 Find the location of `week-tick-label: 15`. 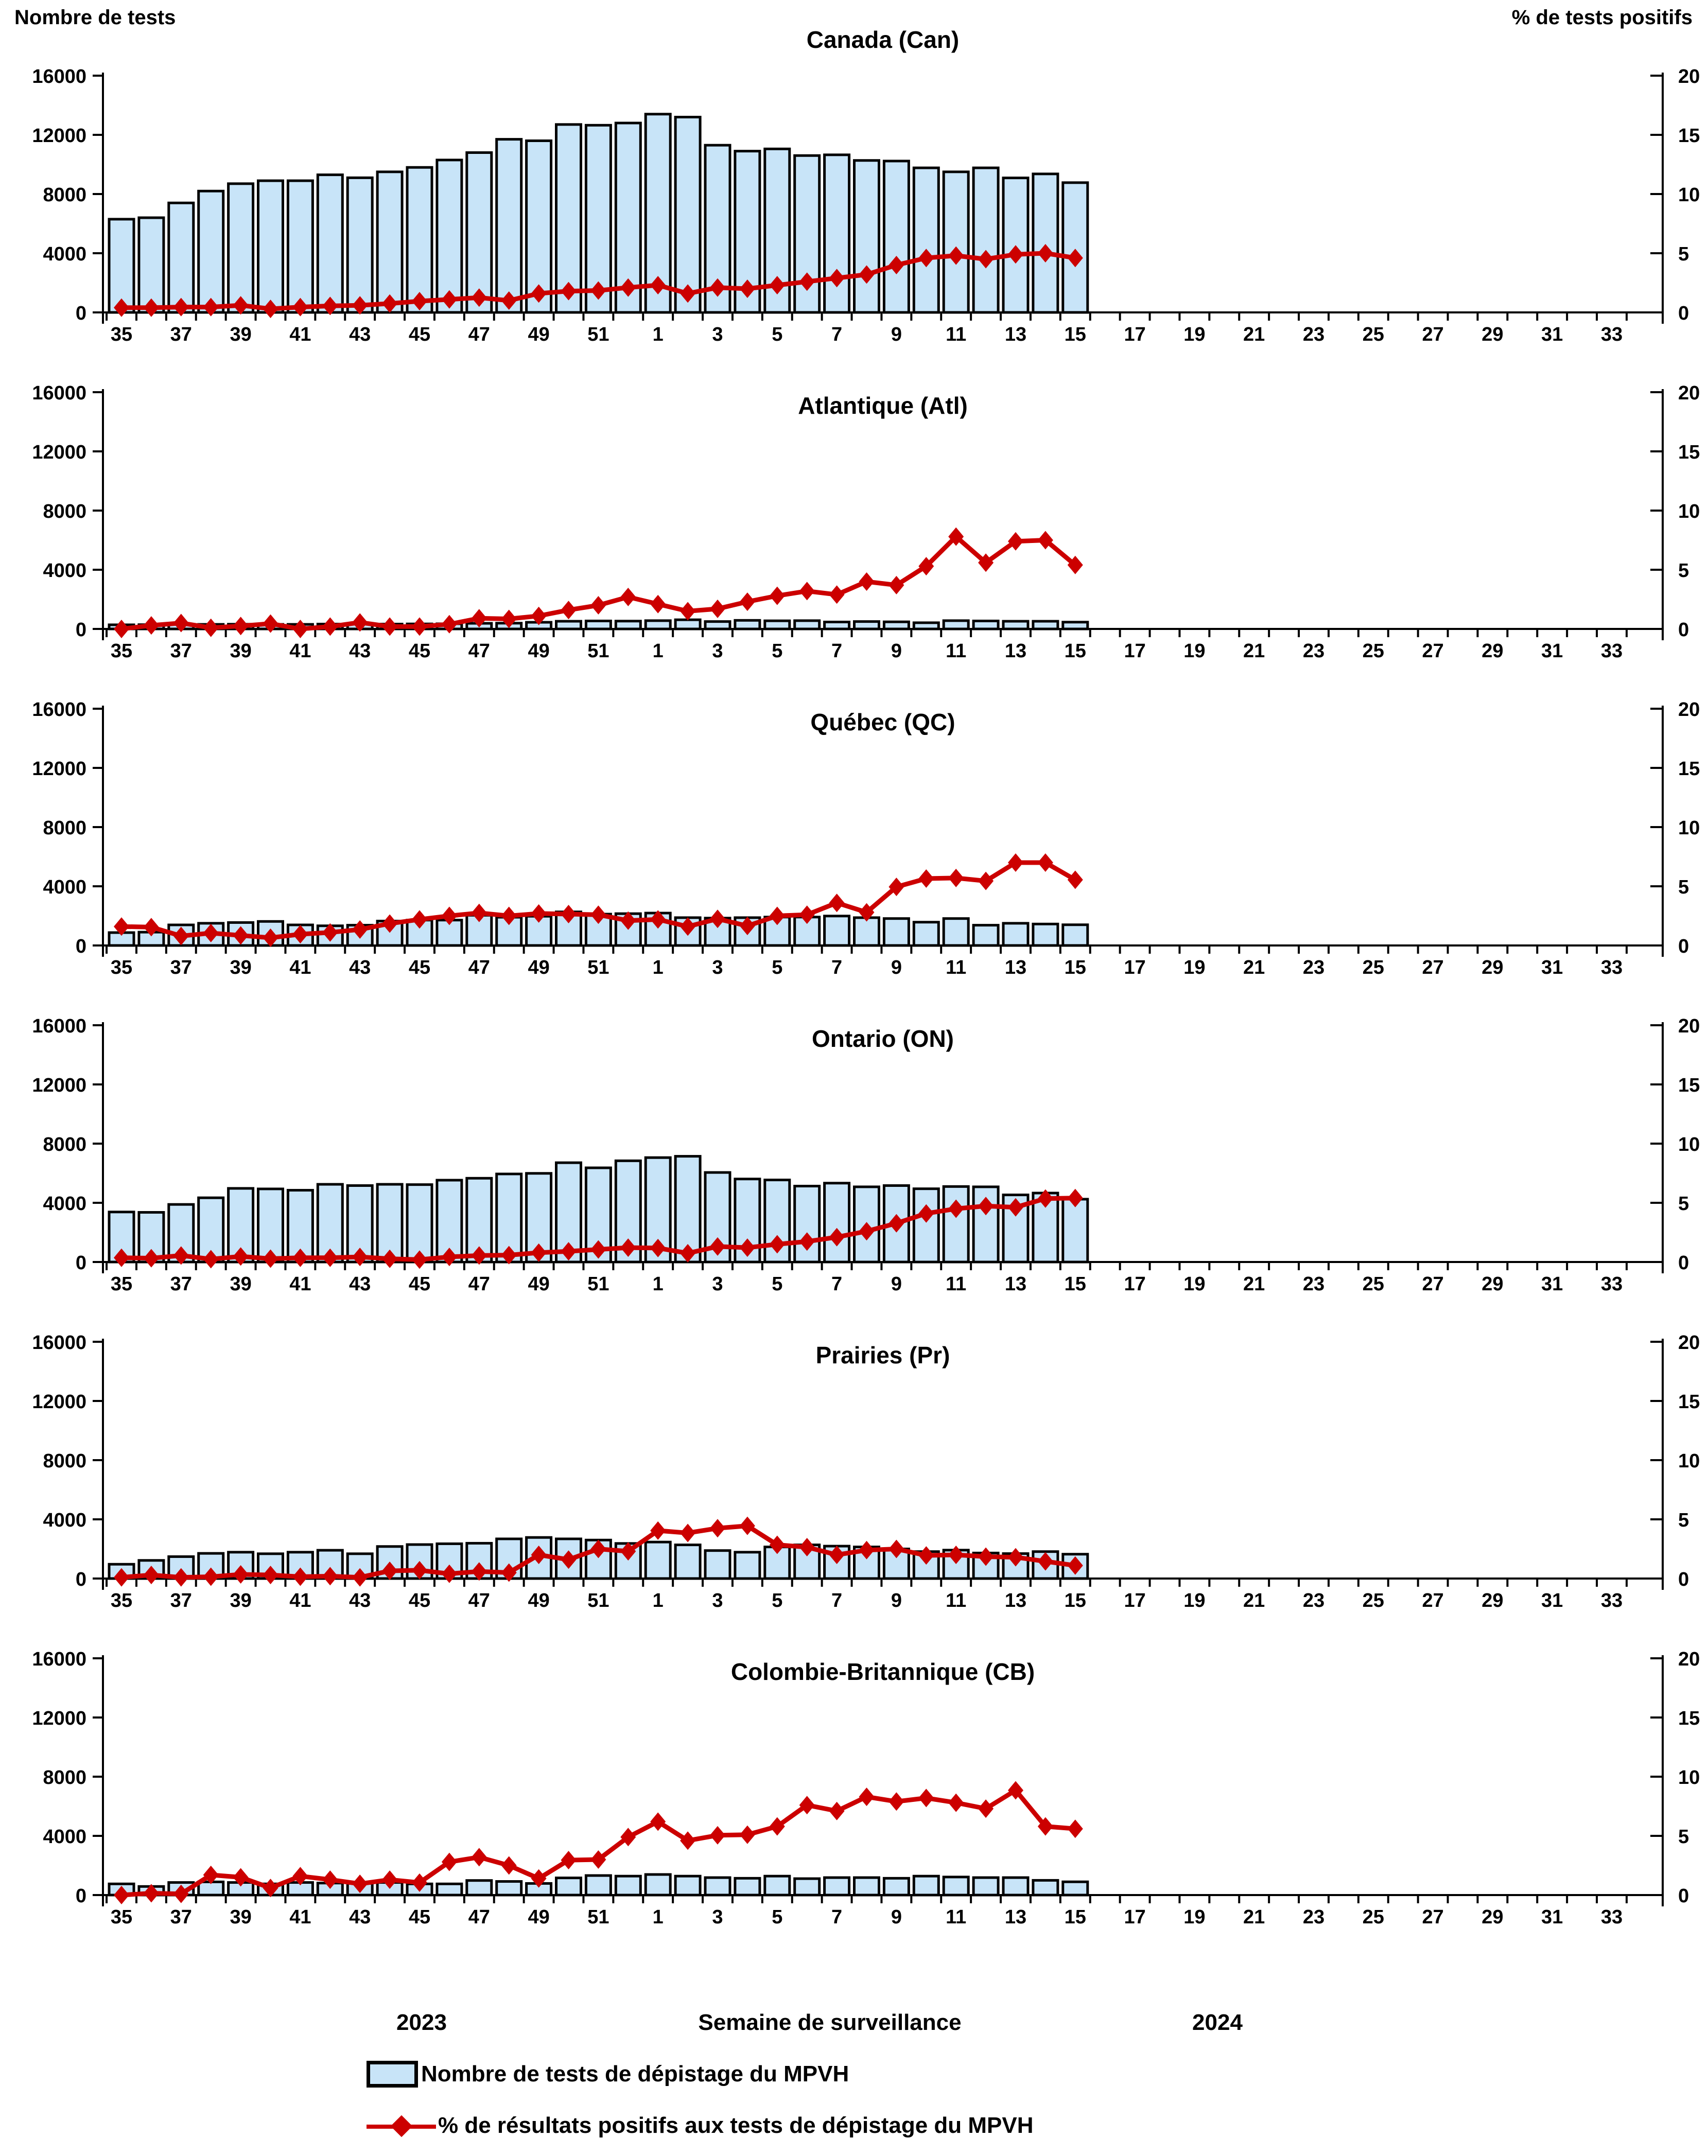

week-tick-label: 15 is located at coordinates (1075, 1600).